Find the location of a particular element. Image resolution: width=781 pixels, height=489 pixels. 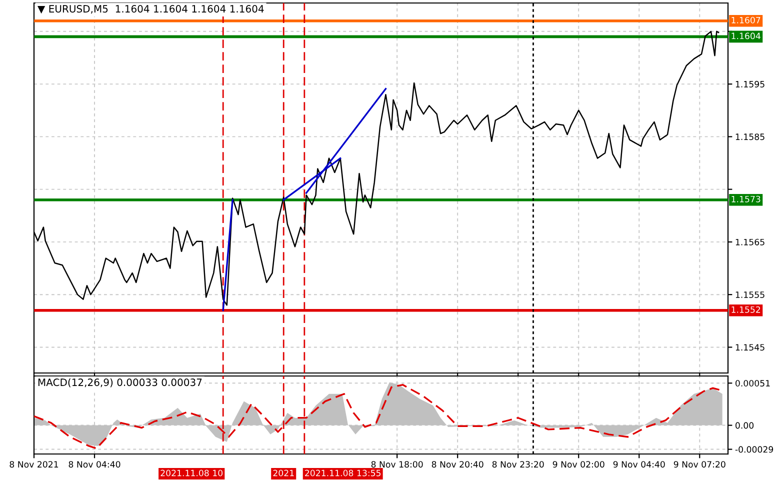

x-tick-label: 8 Nov 04:40 is located at coordinates (94, 464).